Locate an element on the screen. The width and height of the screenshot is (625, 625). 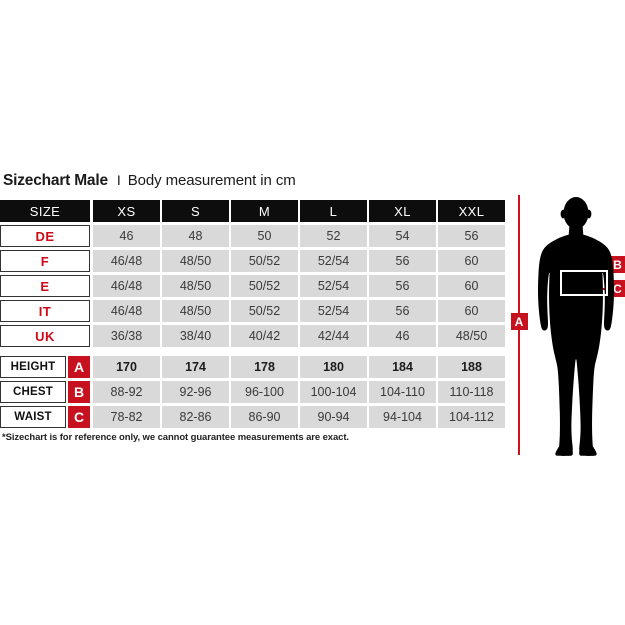
country-code-de: DE is located at coordinates (45, 236).